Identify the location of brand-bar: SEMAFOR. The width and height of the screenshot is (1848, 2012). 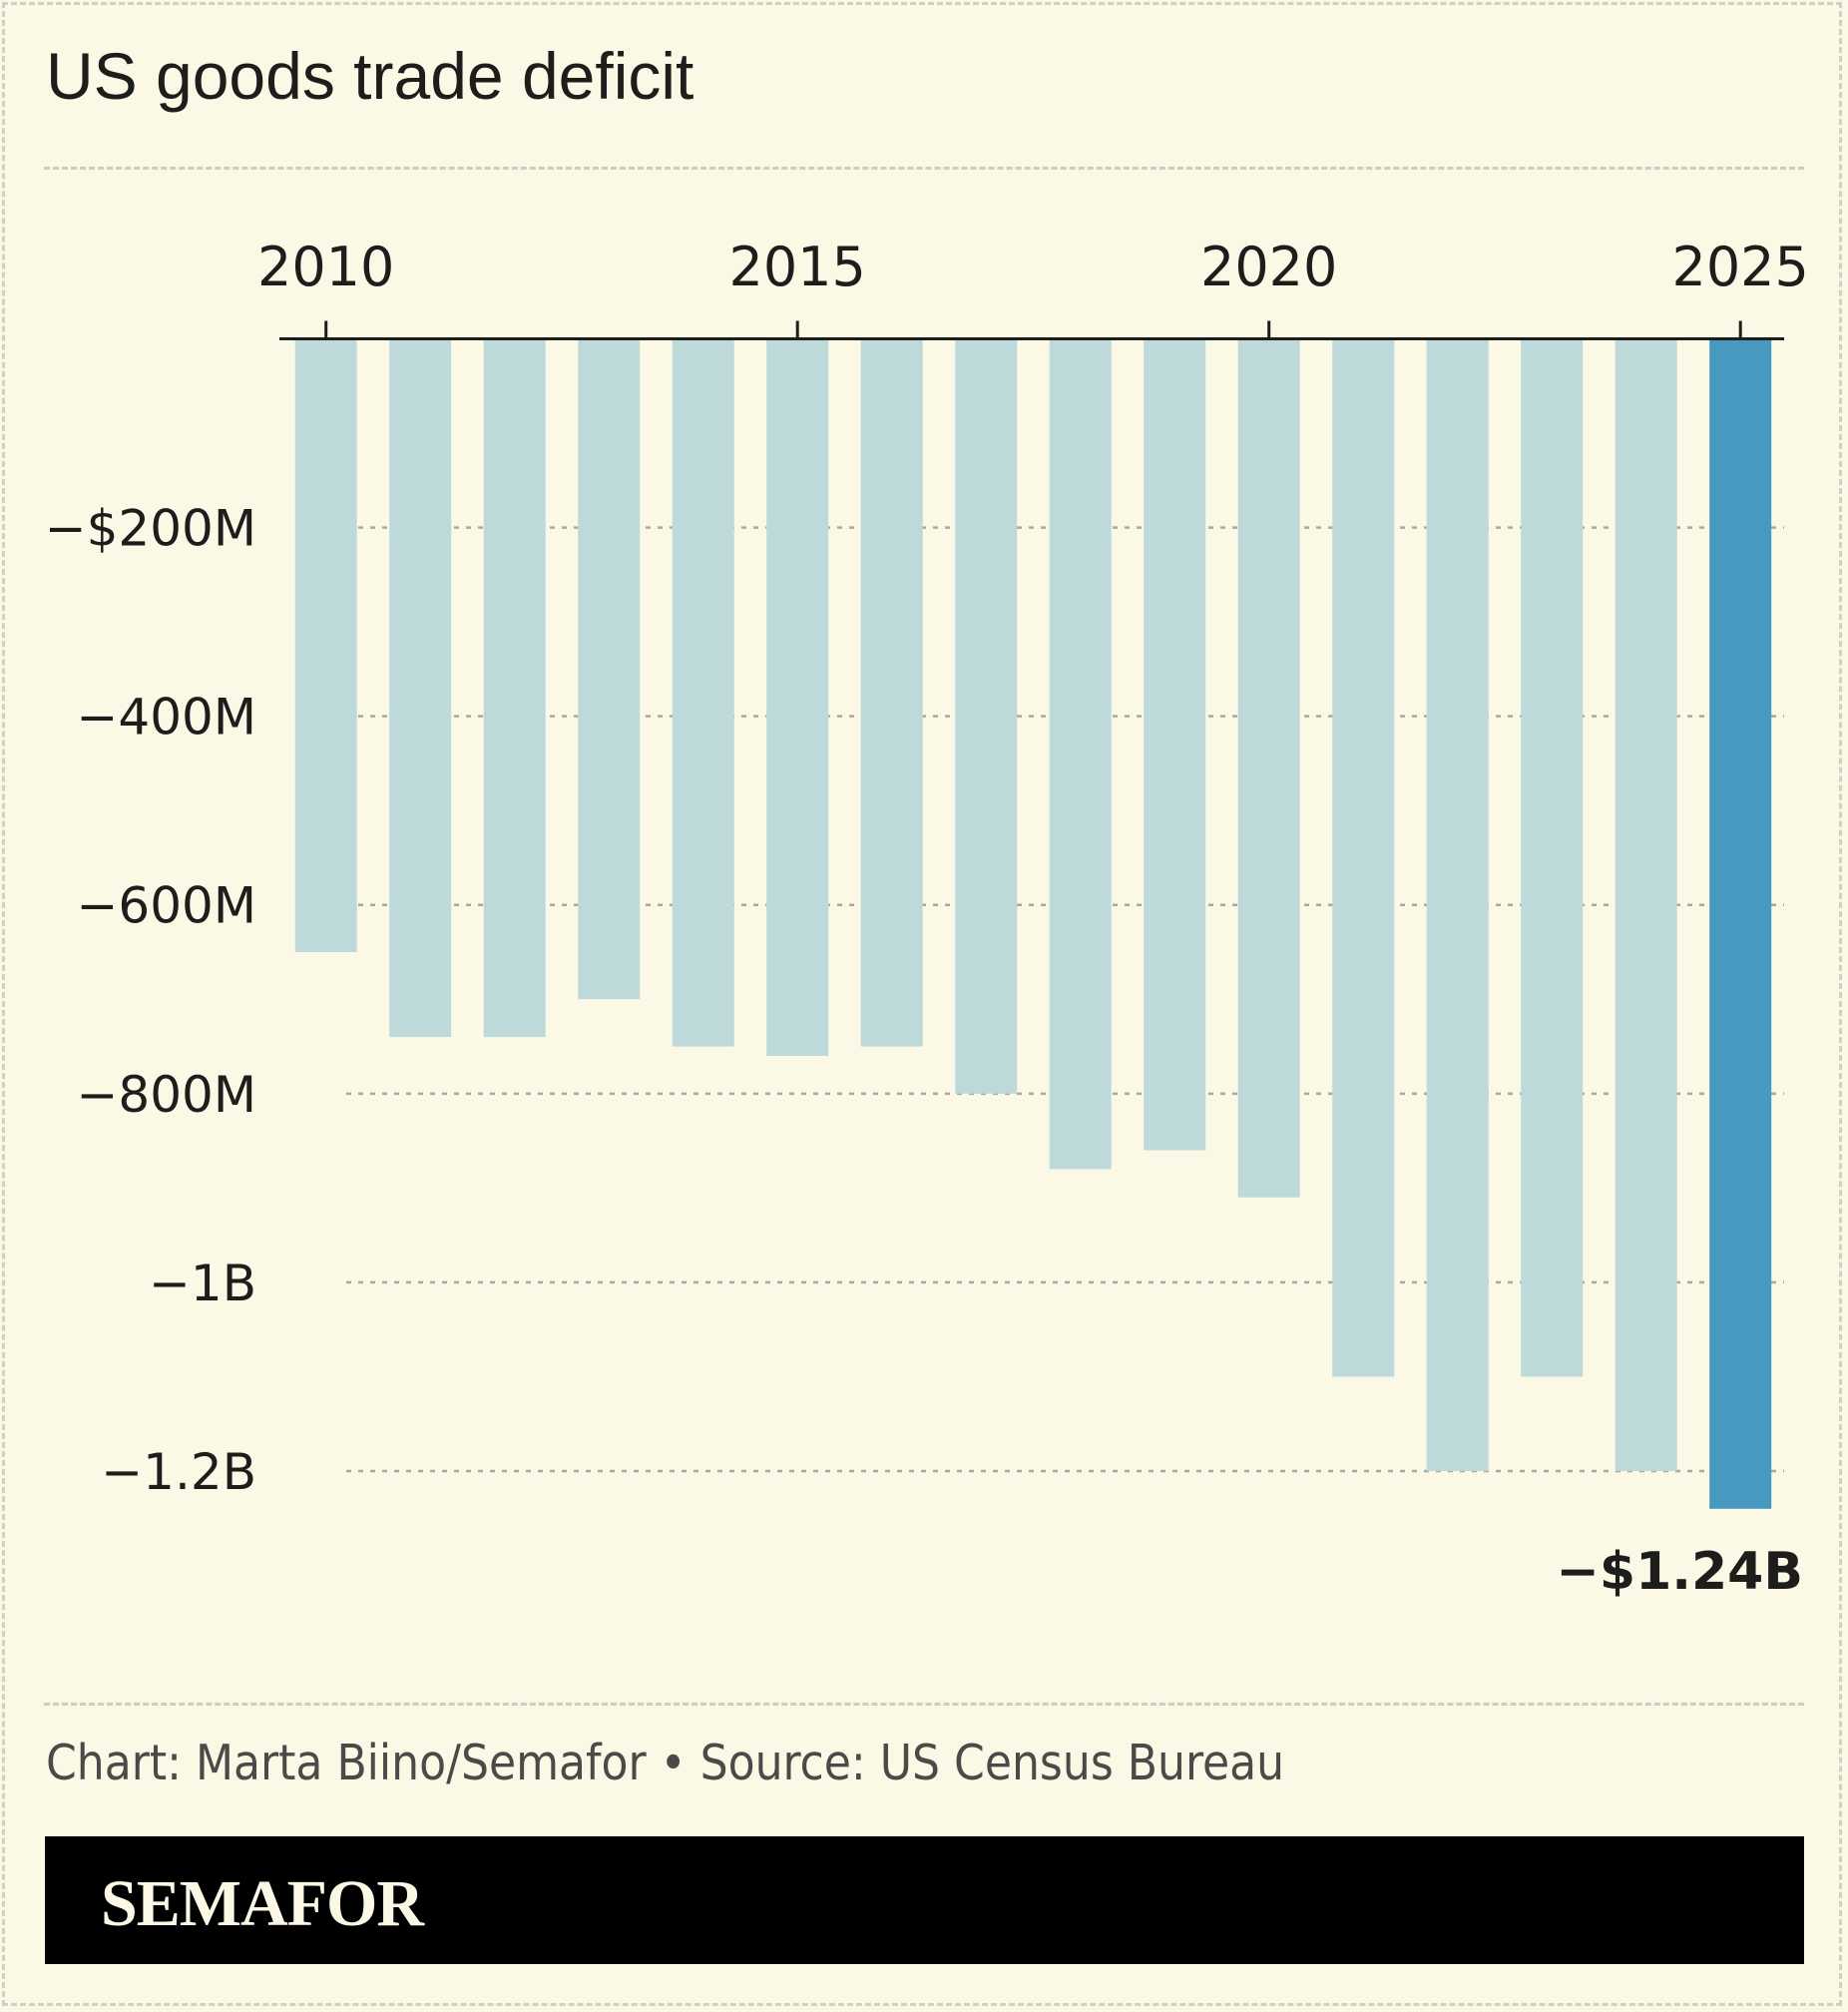
(925, 1900).